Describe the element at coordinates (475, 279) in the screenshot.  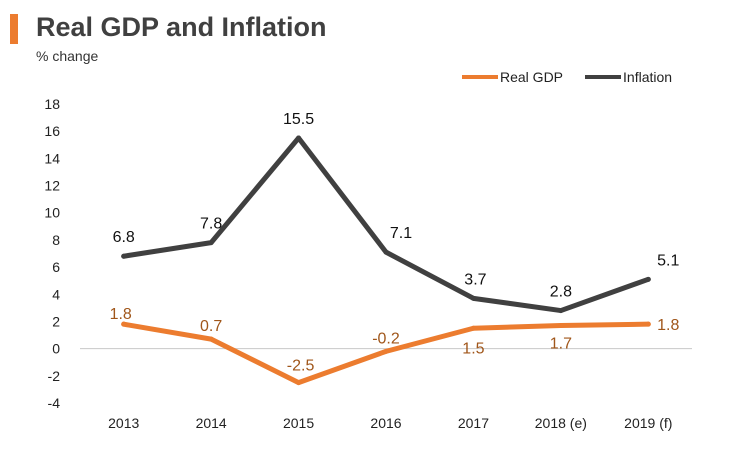
I see `inflation-data-label: 3.7` at that location.